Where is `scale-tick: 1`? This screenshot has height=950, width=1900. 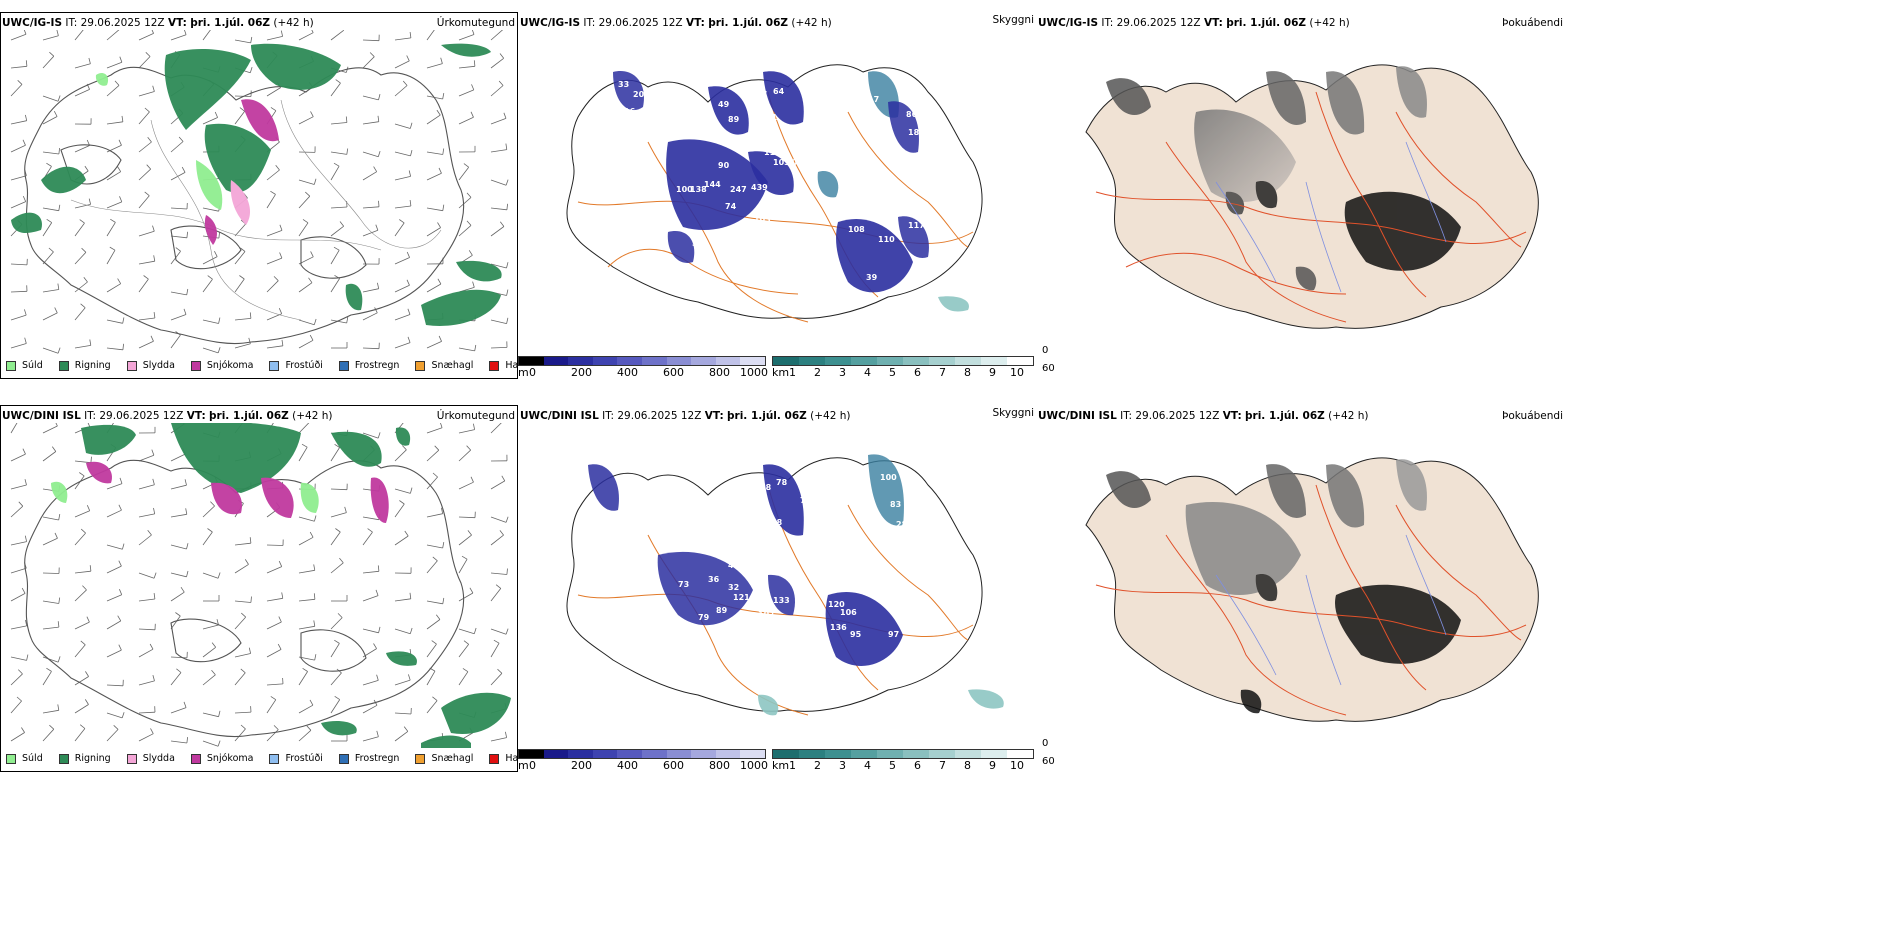
scale-tick: 1 is located at coordinates (792, 372).